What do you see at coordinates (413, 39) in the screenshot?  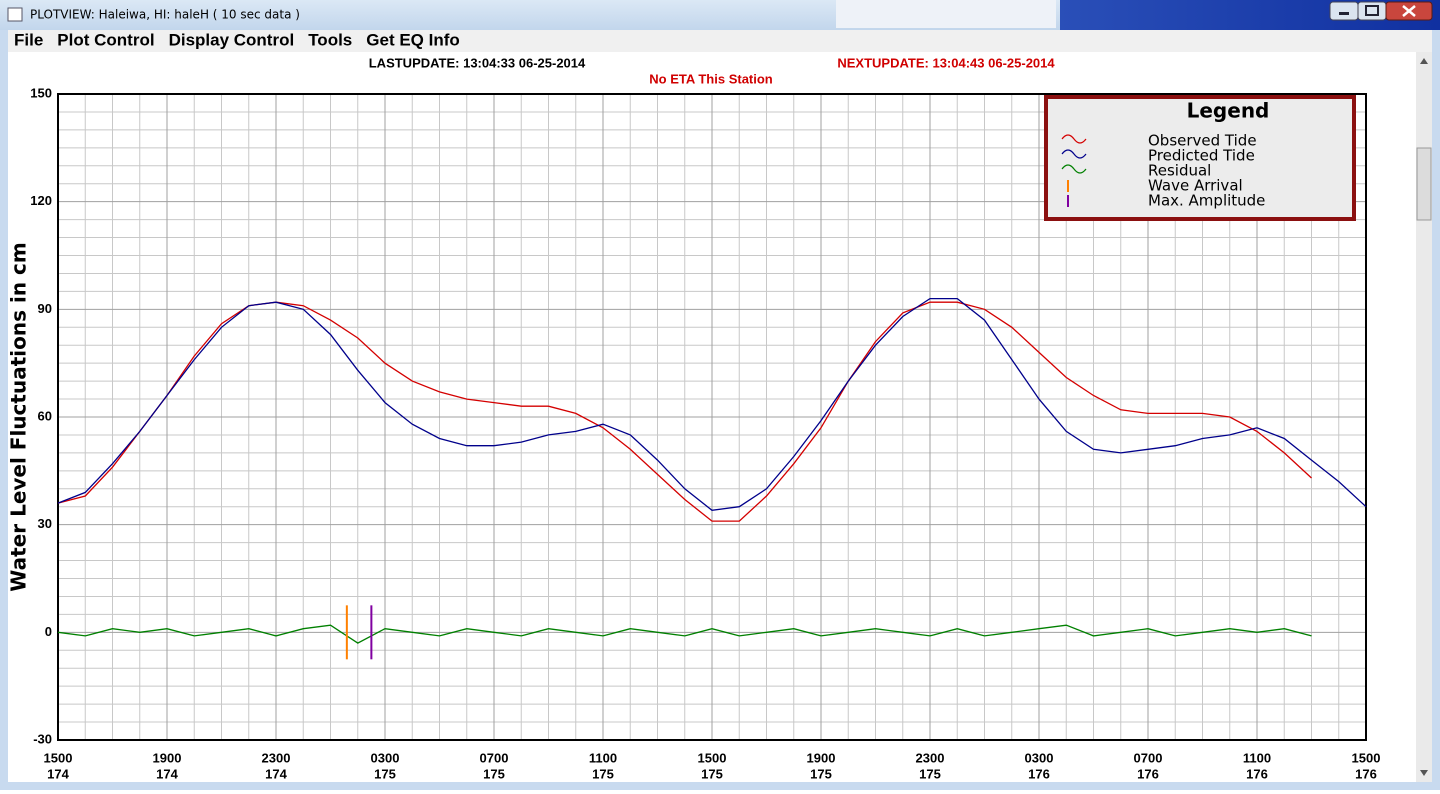 I see `menu-item: Get EQ Info` at bounding box center [413, 39].